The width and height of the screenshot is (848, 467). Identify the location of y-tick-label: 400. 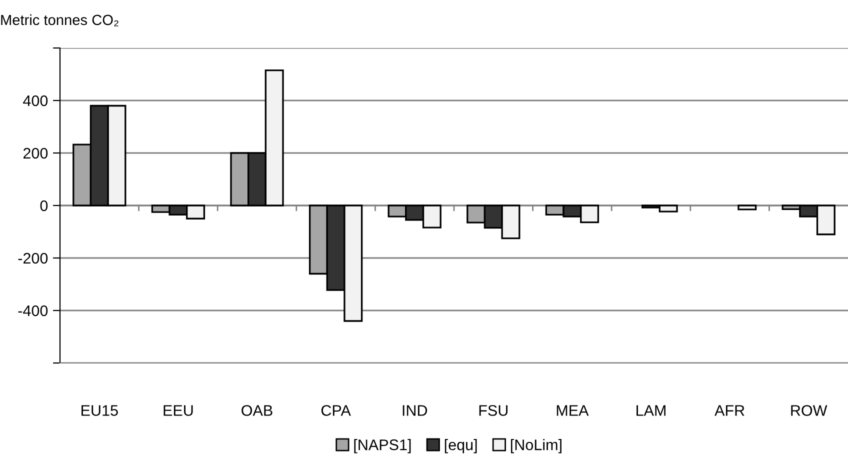
(35, 100).